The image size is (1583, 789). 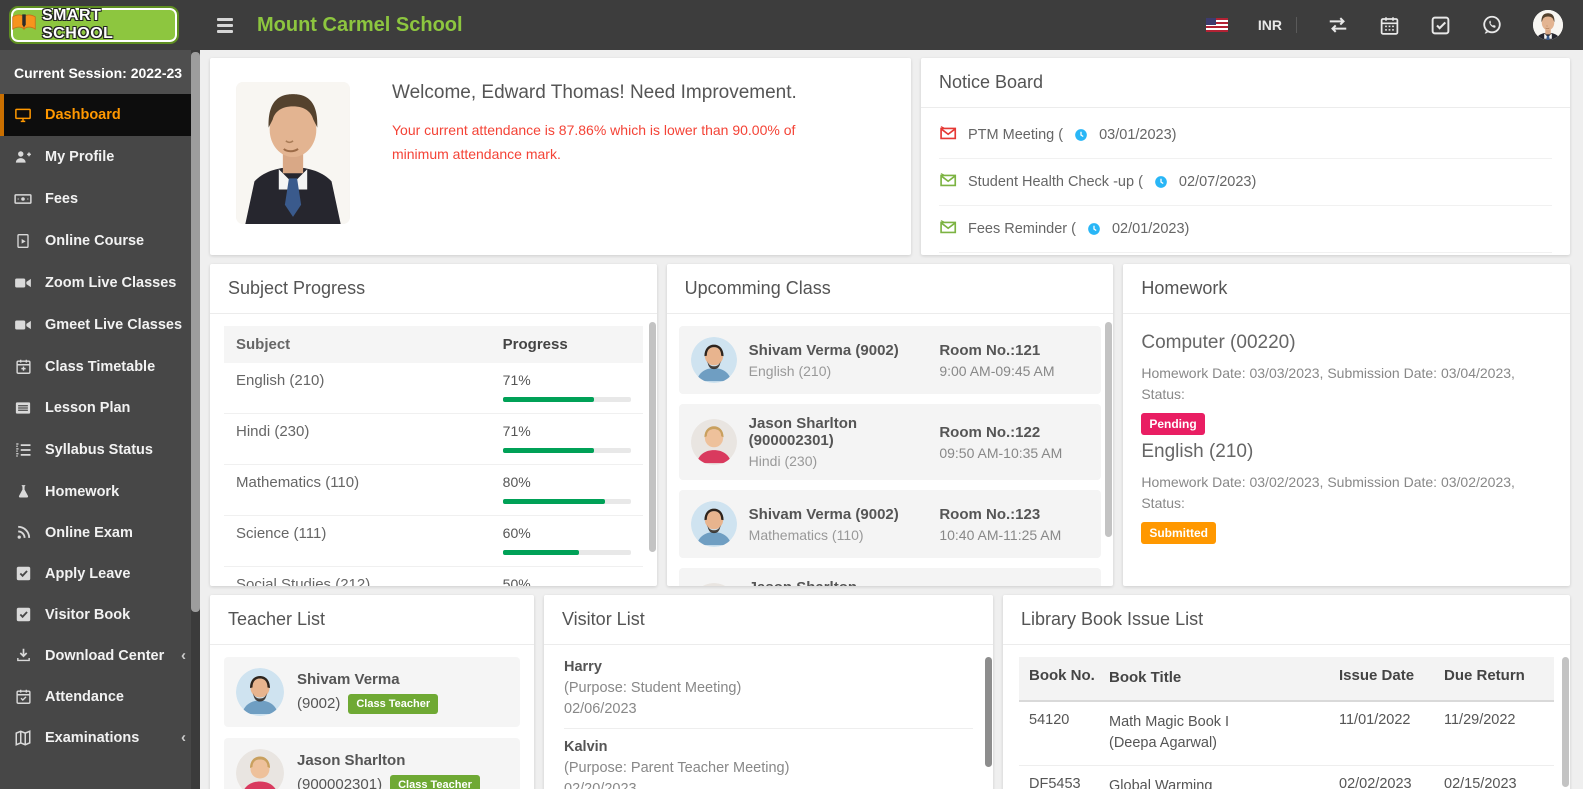 I want to click on visitor-list-title: Visitor List, so click(x=768, y=620).